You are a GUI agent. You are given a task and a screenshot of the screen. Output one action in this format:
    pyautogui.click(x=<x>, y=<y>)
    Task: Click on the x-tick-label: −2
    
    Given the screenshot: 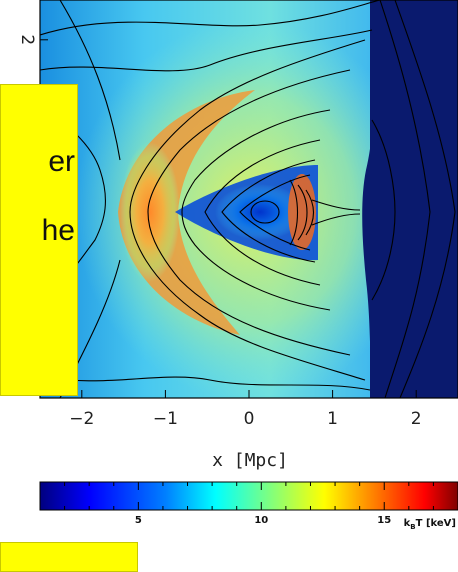 What is the action you would take?
    pyautogui.click(x=81, y=419)
    